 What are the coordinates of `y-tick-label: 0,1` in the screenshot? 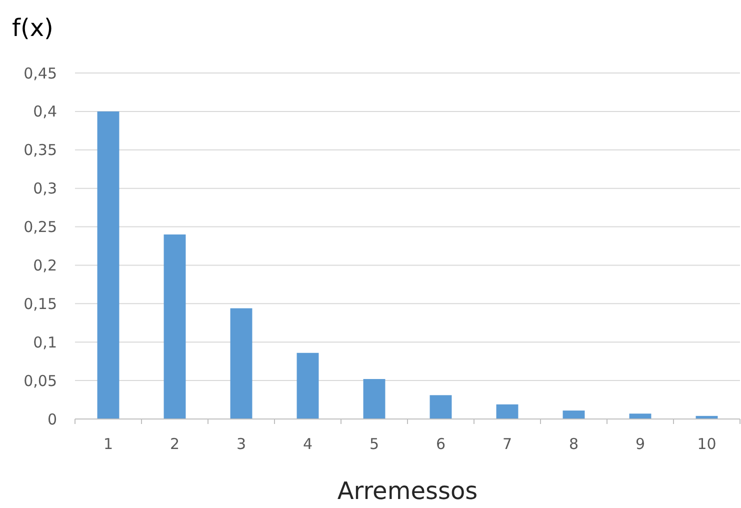 It's located at (45, 342).